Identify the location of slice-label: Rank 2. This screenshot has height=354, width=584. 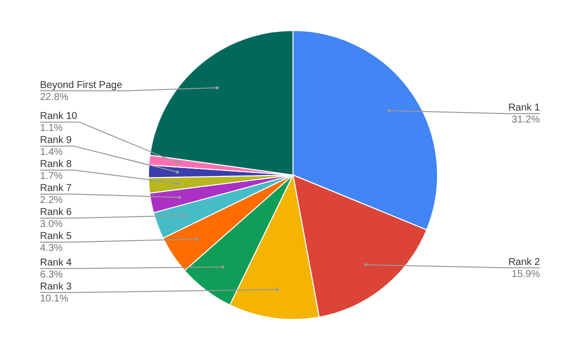
(524, 262).